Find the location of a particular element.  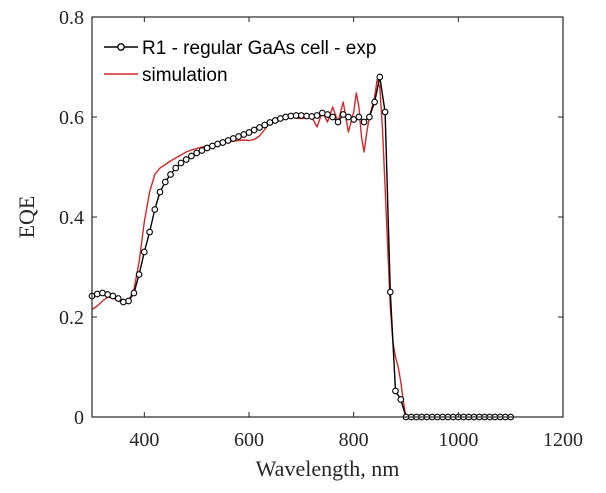

y-tick-label: 0.8 is located at coordinates (71, 18).